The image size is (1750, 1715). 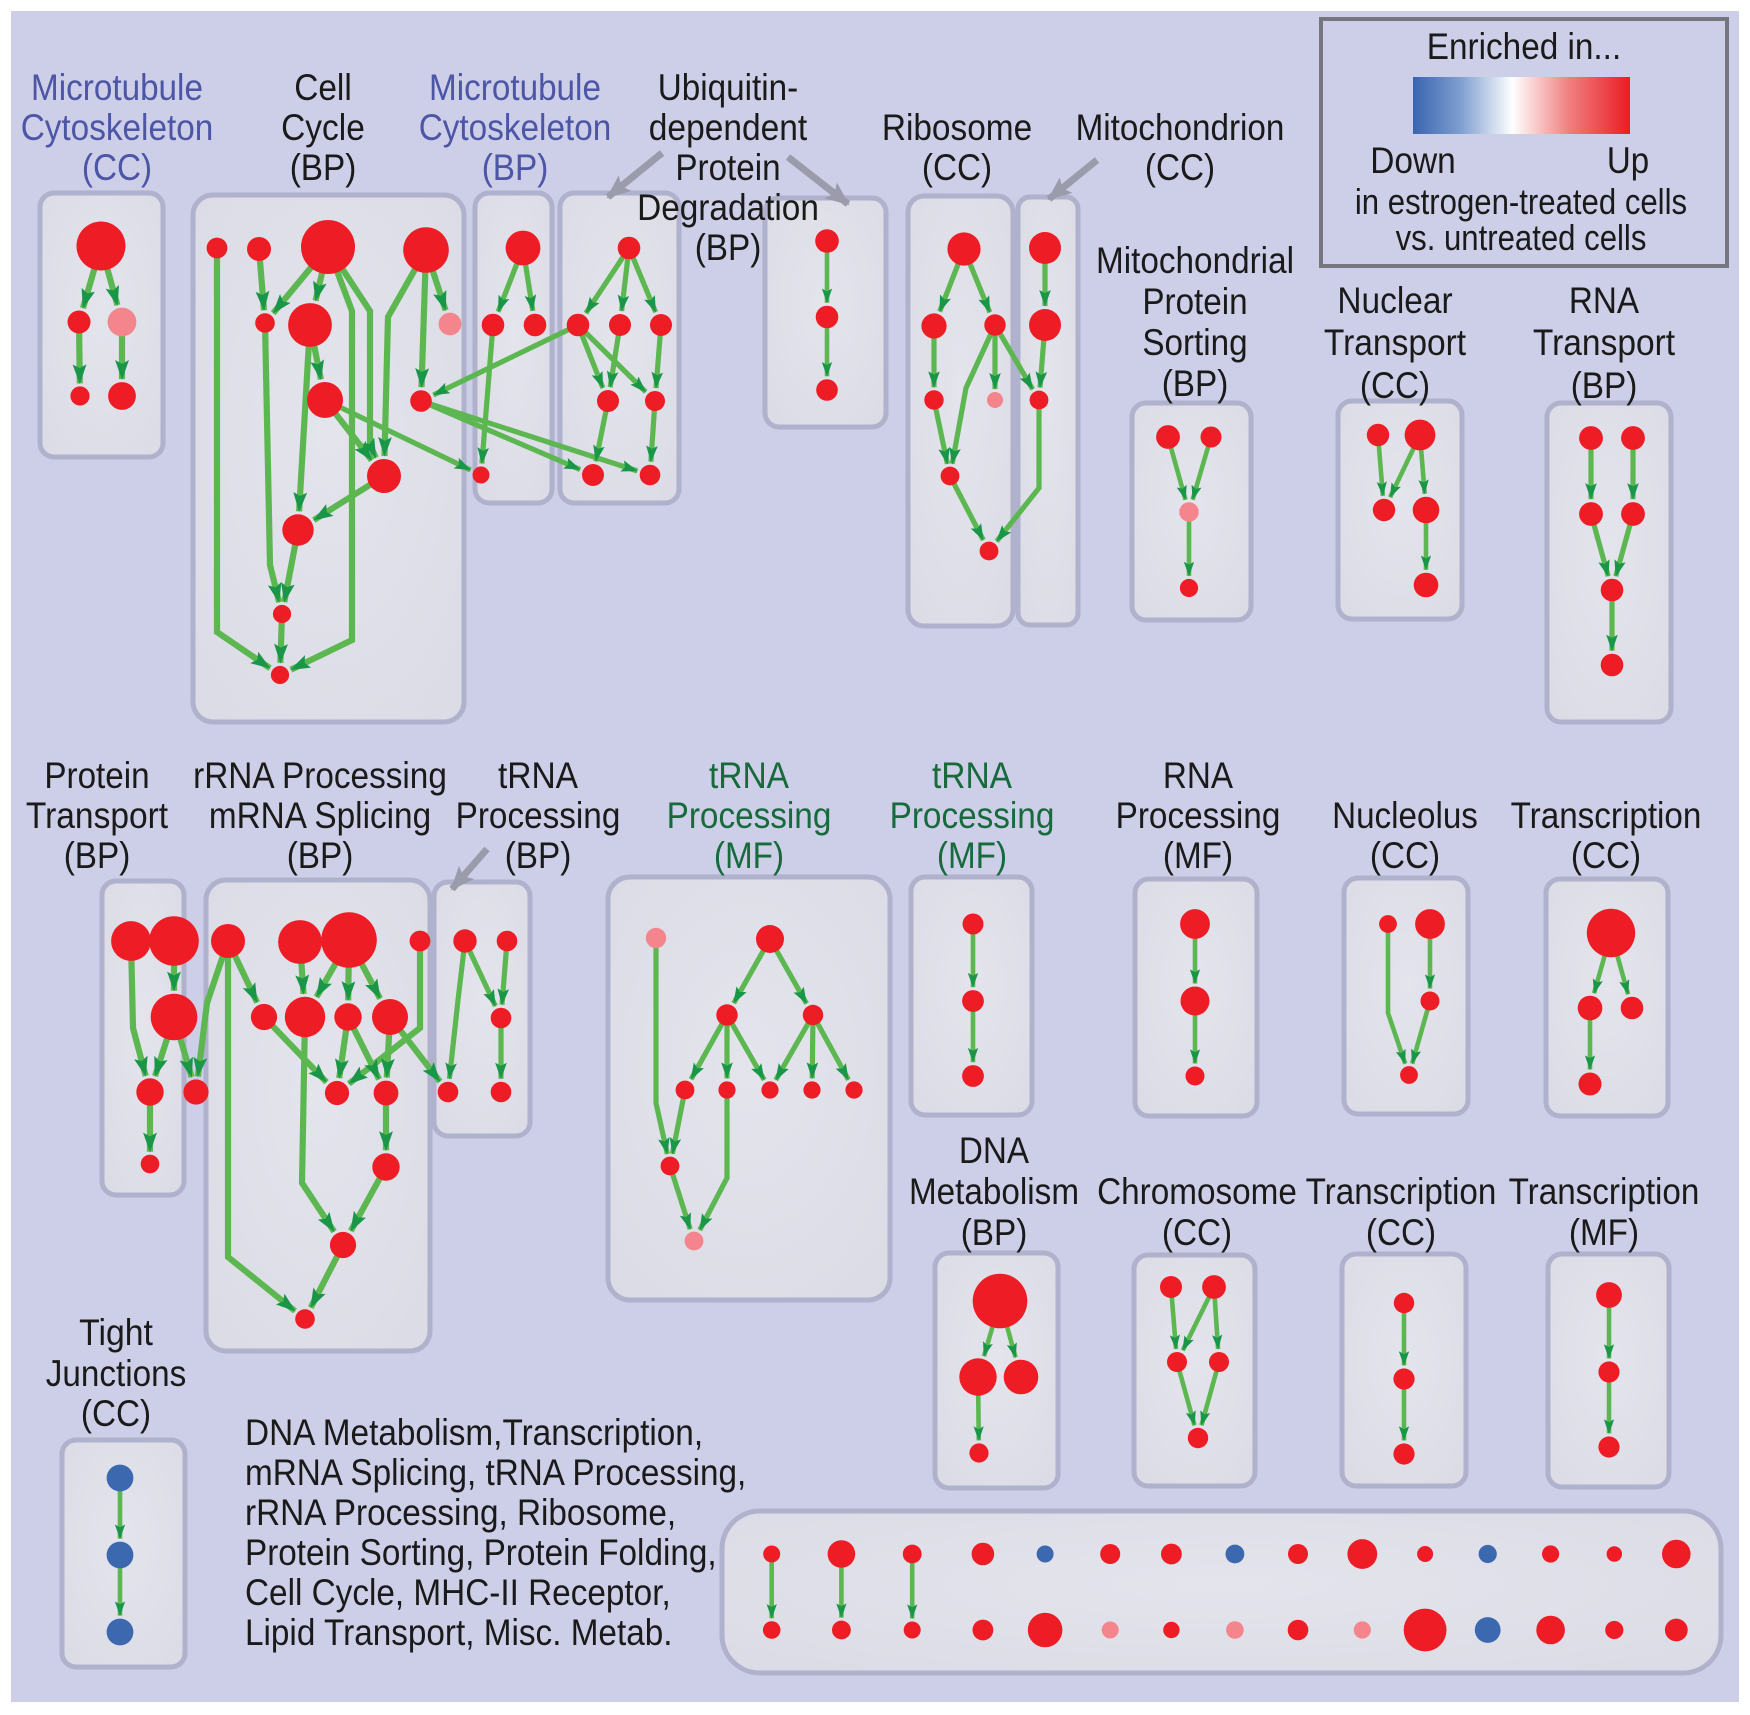 What do you see at coordinates (323, 127) in the screenshot?
I see `svg-text: Cycle` at bounding box center [323, 127].